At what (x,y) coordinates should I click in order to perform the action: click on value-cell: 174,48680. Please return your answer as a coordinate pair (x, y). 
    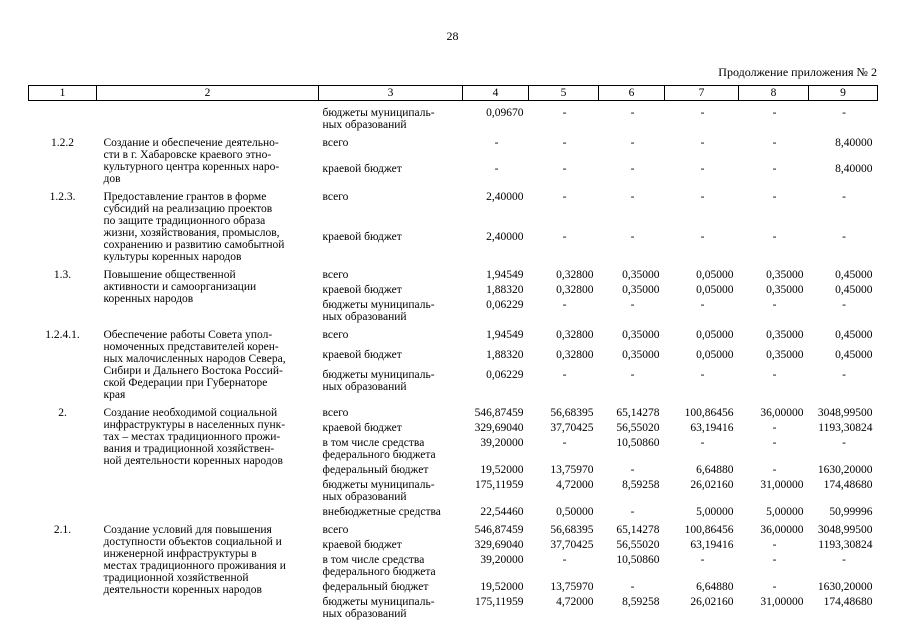
    Looking at the image, I should click on (848, 485).